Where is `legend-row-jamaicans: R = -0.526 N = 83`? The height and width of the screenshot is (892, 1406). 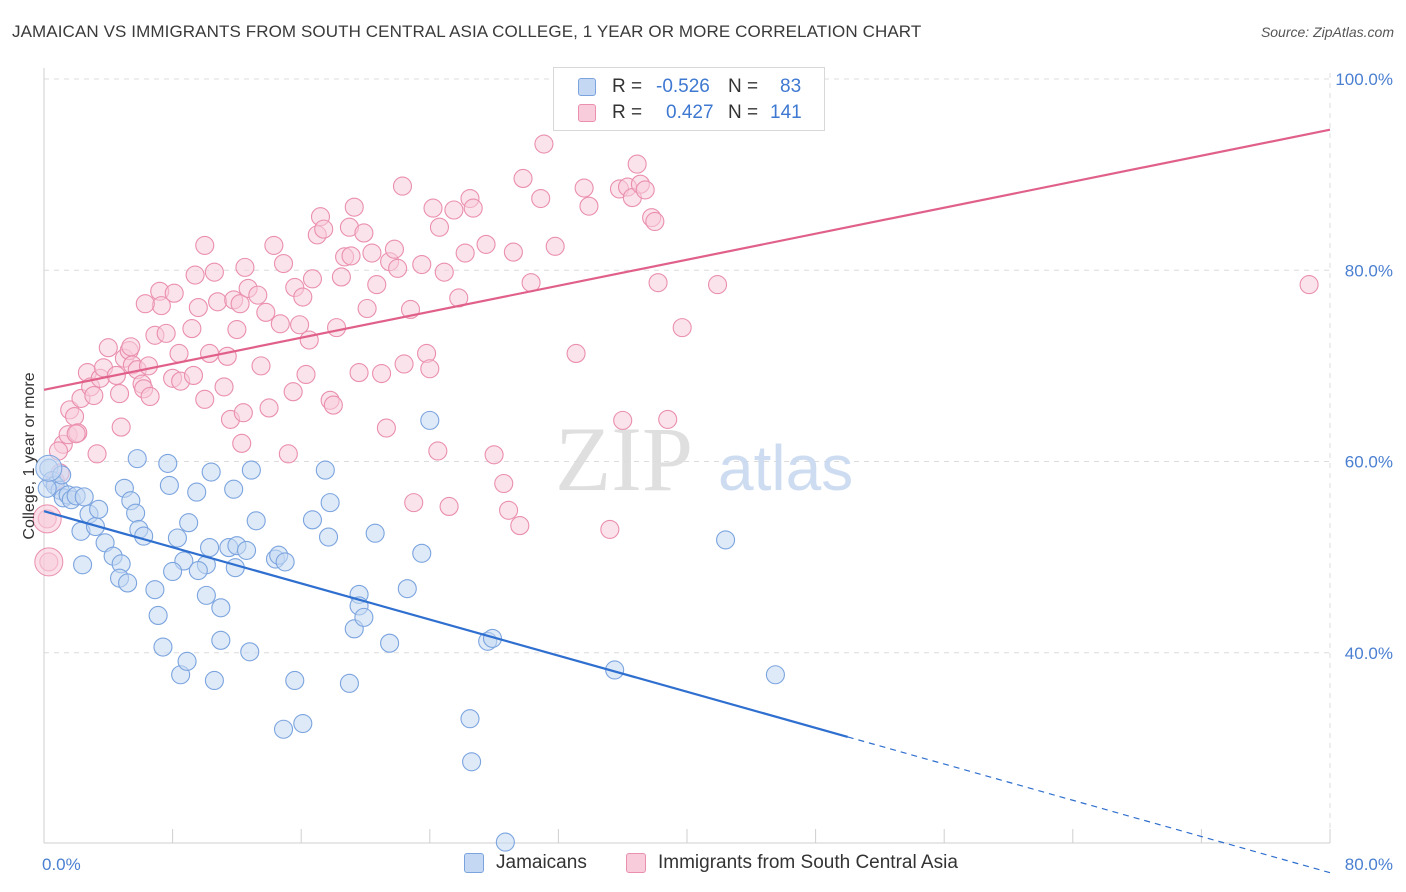 legend-row-jamaicans: R = -0.526 N = 83 is located at coordinates (689, 87).